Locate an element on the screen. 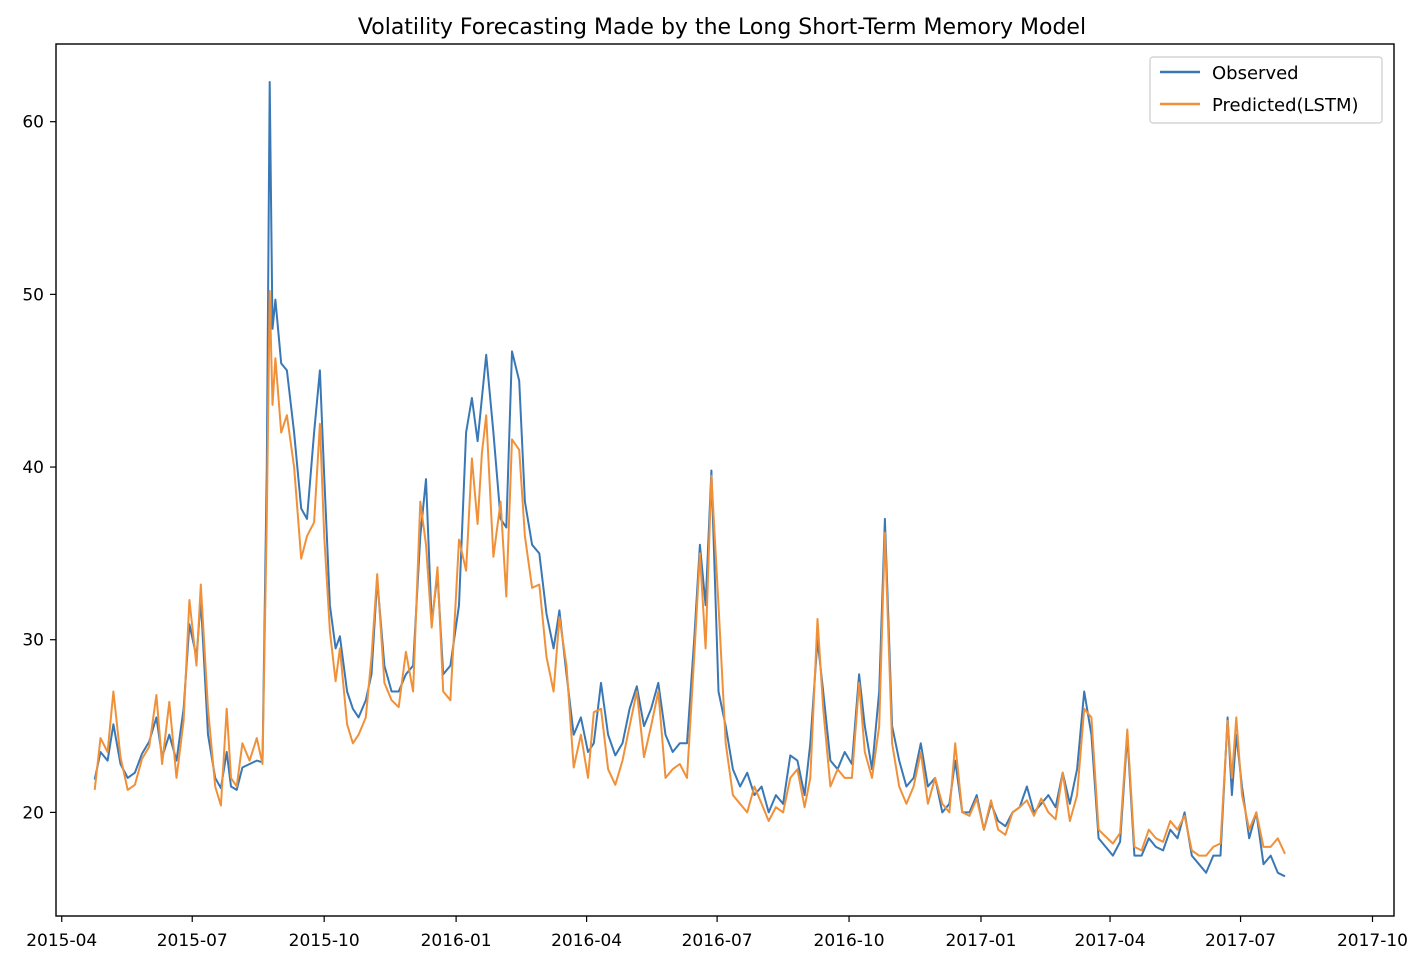 Image resolution: width=1414 pixels, height=964 pixels. x-tick-label: 2015-04 is located at coordinates (61, 941).